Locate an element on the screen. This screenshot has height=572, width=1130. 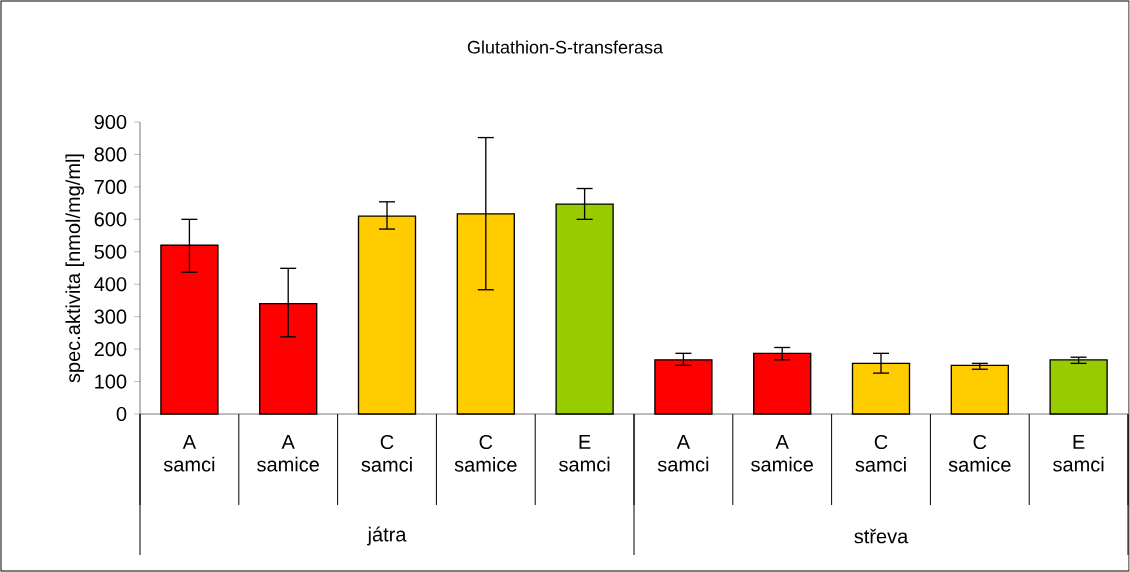
y-axis-title: spec.aktivita [nmol/mg/ml] is located at coordinates (75, 268).